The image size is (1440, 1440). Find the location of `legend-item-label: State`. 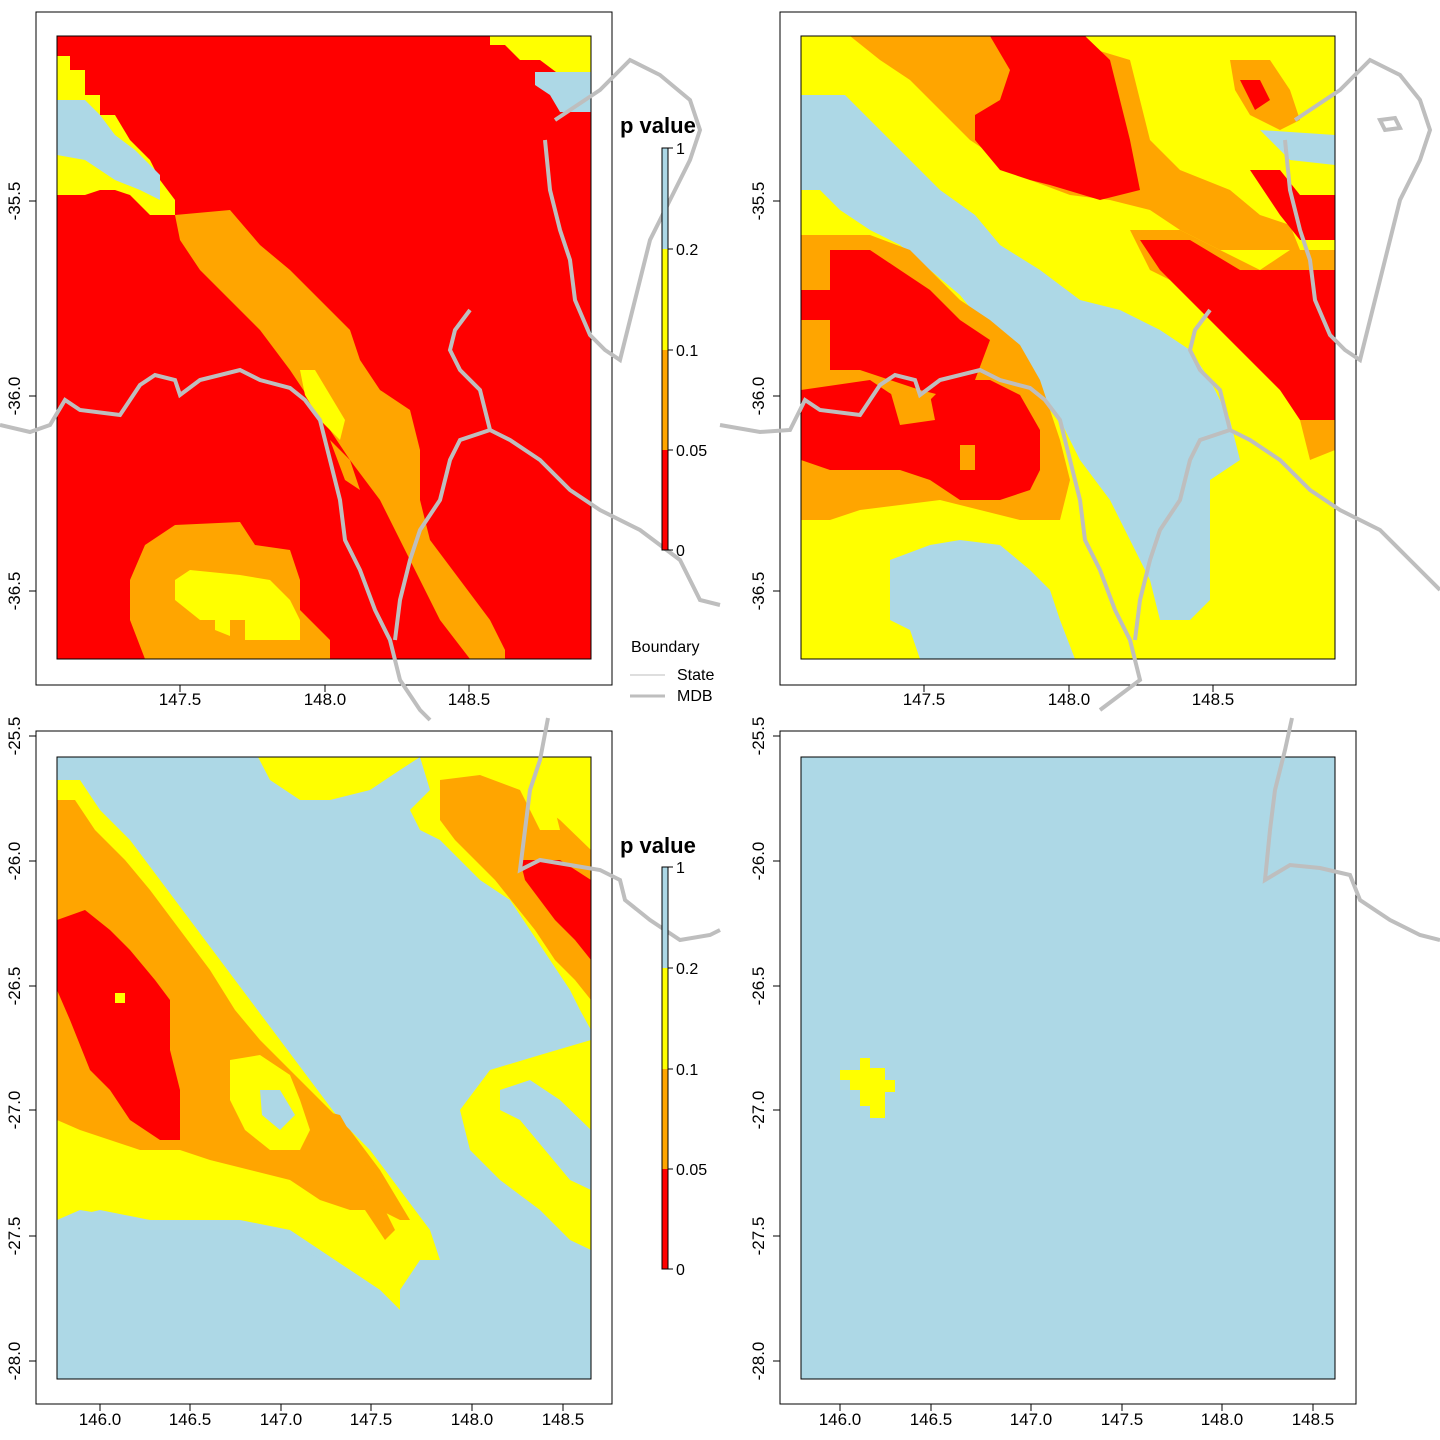

legend-item-label: State is located at coordinates (695, 675).